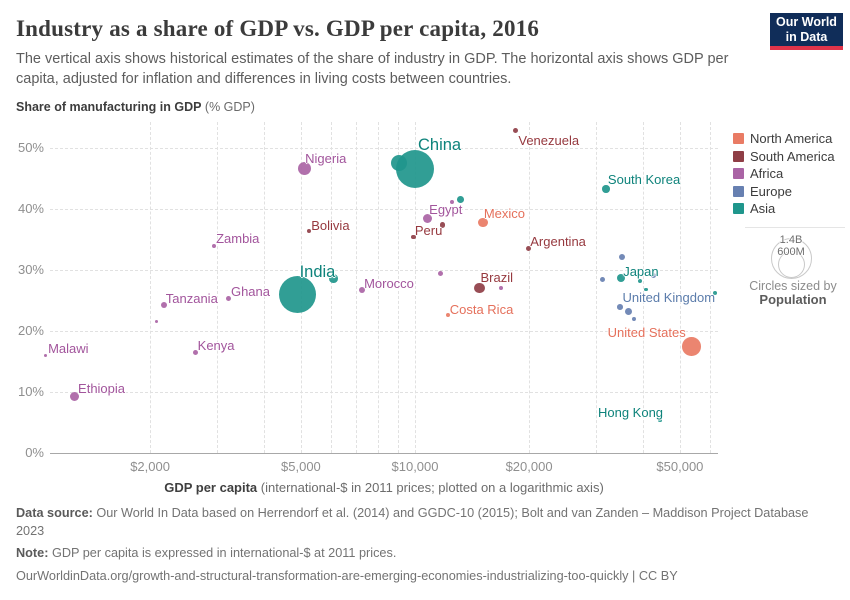 This screenshot has width=850, height=600. What do you see at coordinates (529, 466) in the screenshot?
I see `x-tick-label: $20,000` at bounding box center [529, 466].